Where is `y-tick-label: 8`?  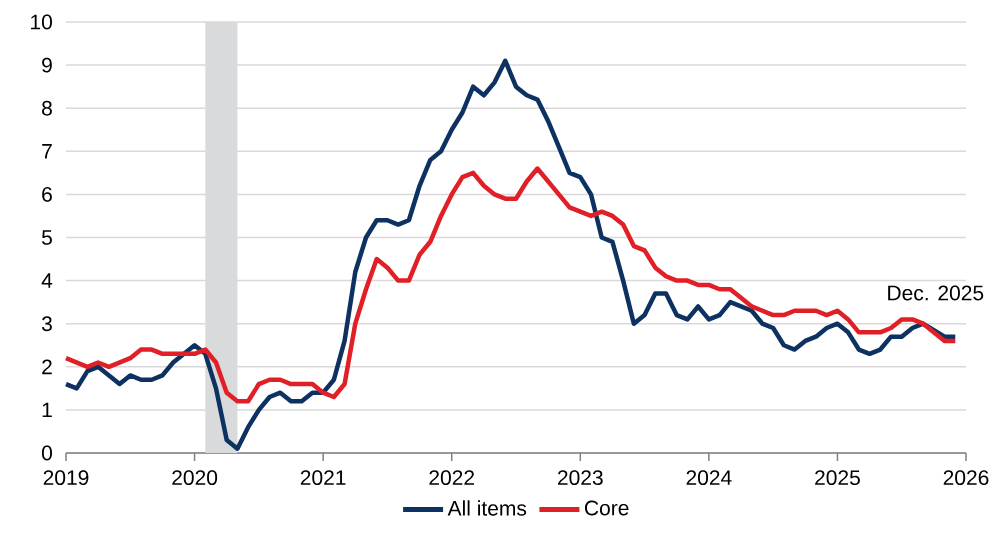 y-tick-label: 8 is located at coordinates (47, 108).